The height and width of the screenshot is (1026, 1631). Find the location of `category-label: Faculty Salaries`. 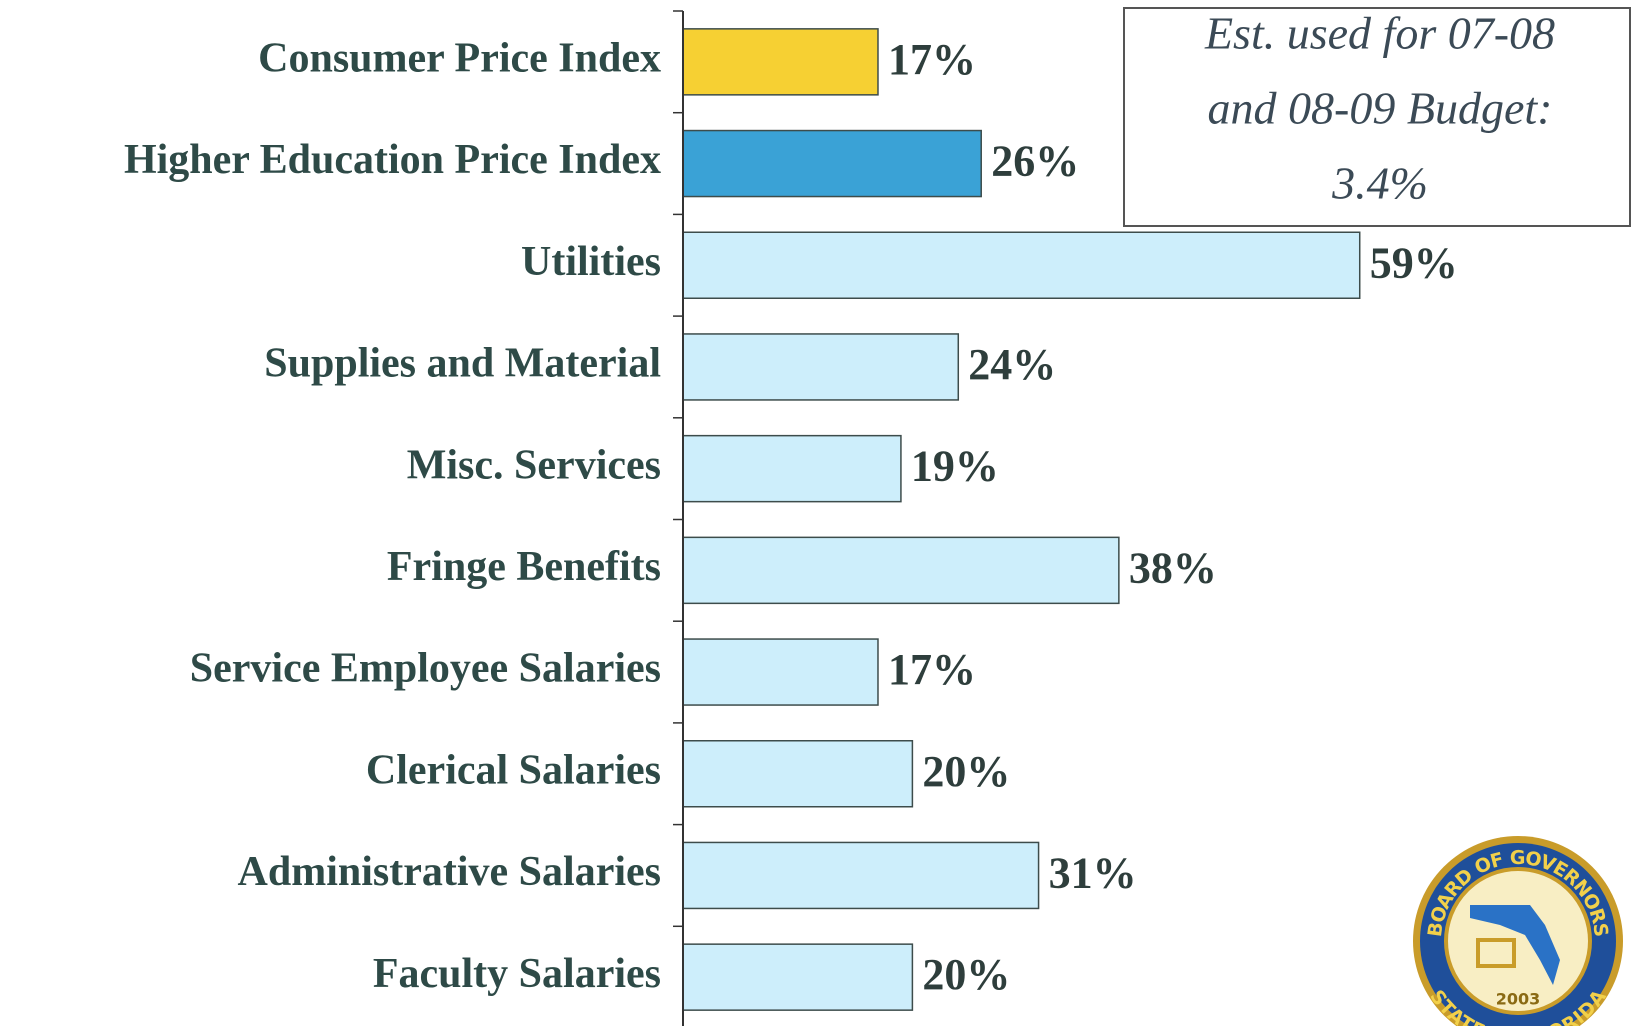

category-label: Faculty Salaries is located at coordinates (517, 974).